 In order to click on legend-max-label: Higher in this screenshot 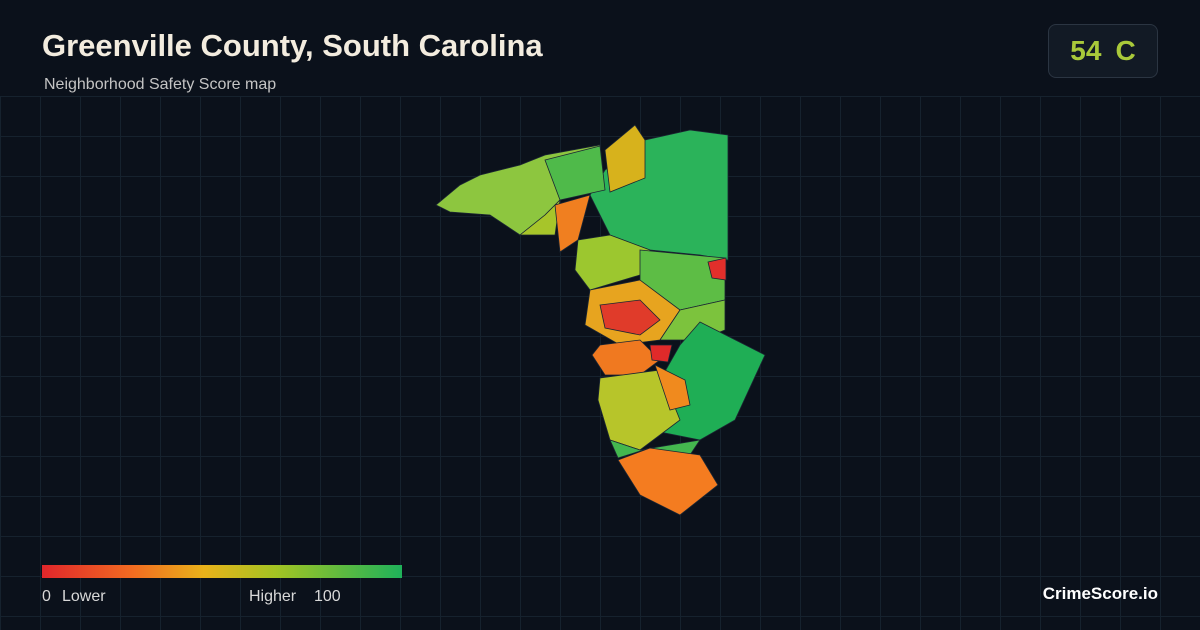, I will do `click(273, 596)`.